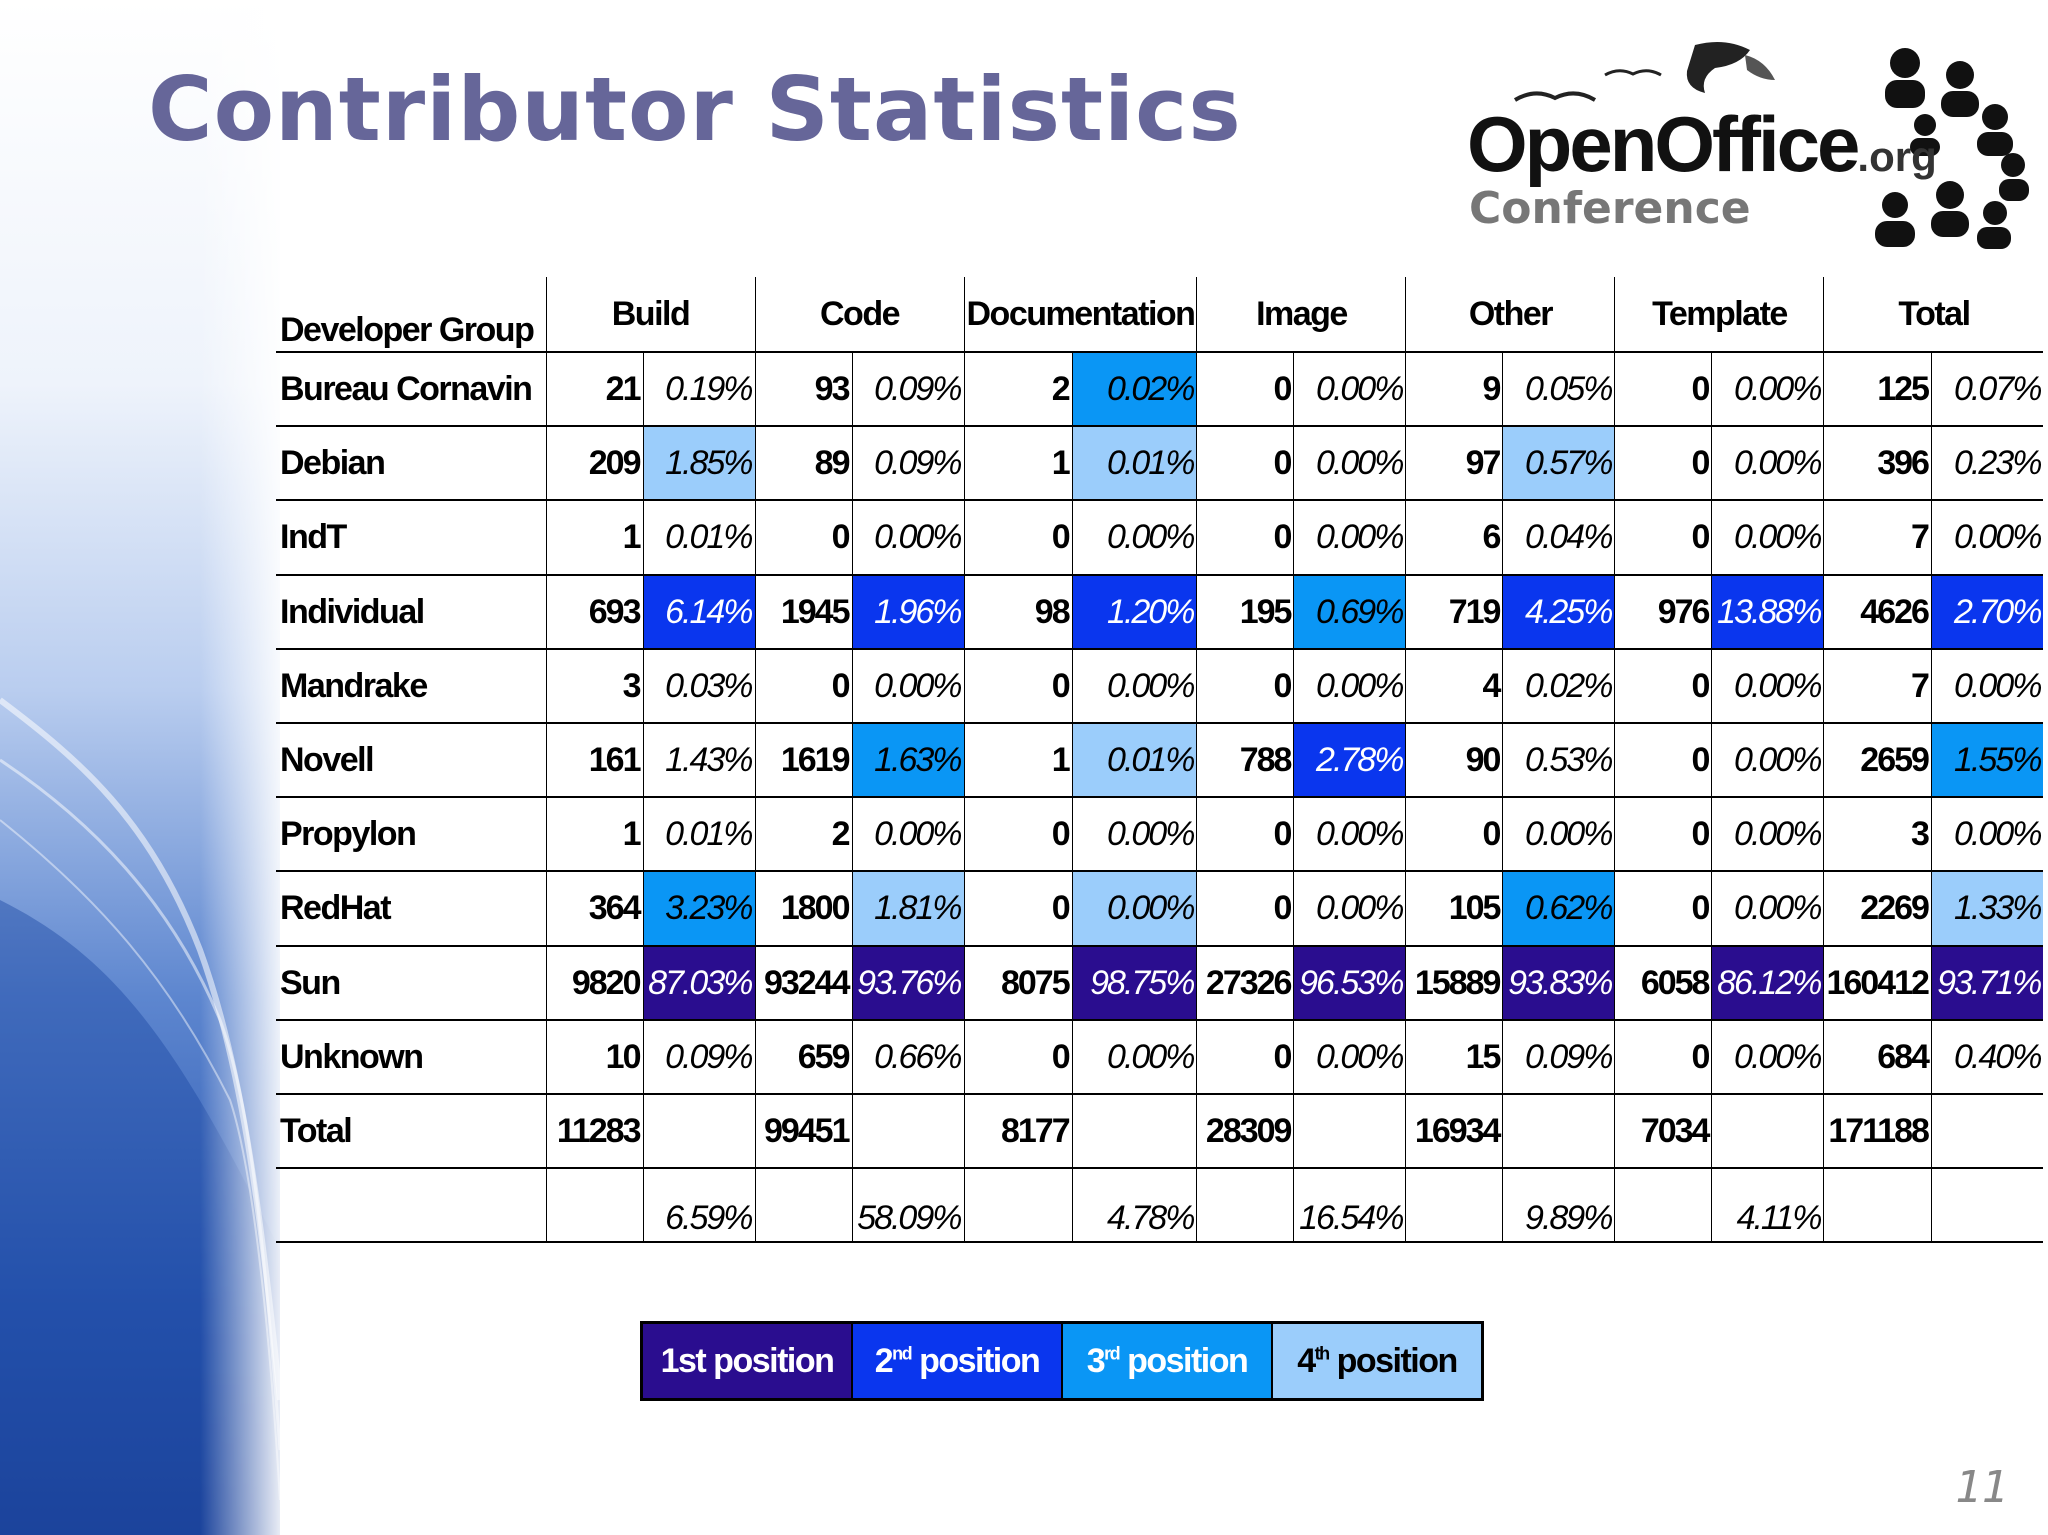 The width and height of the screenshot is (2048, 1535). I want to click on count-cell: 93, so click(804, 390).